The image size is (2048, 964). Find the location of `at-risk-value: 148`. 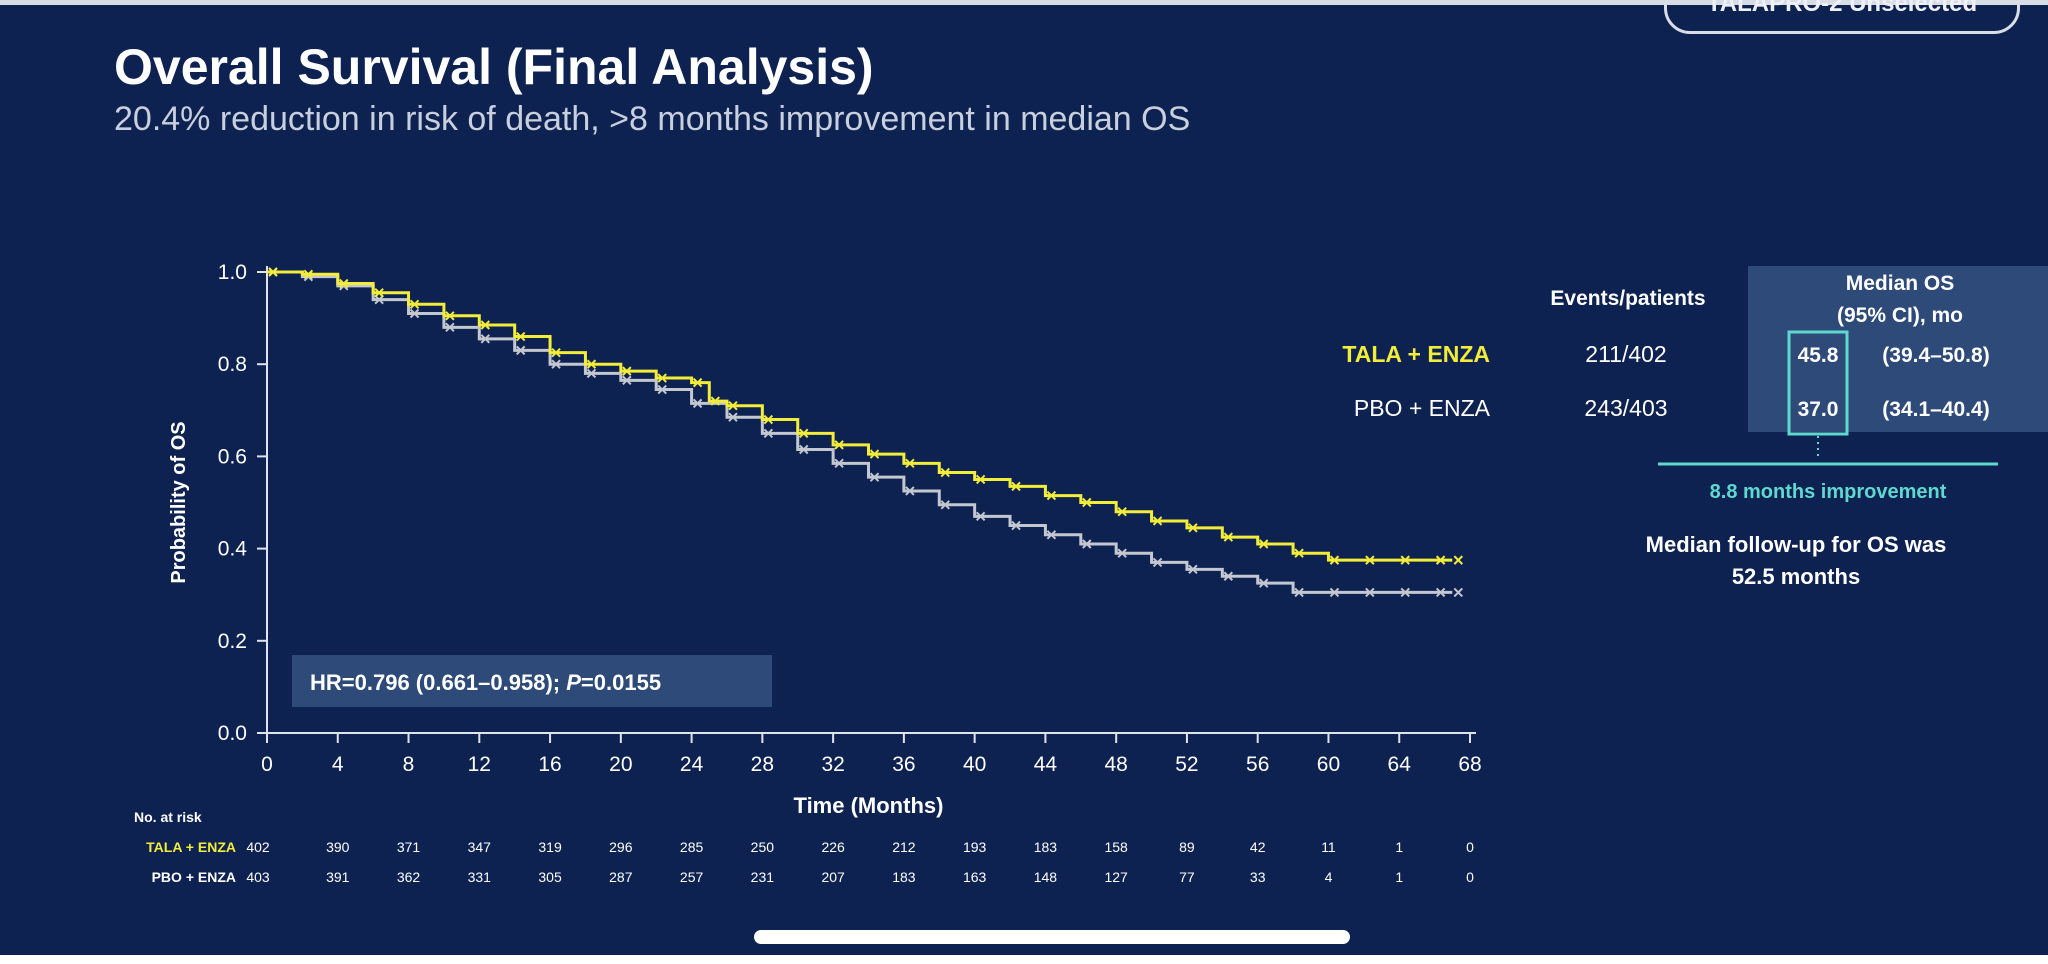

at-risk-value: 148 is located at coordinates (1046, 877).